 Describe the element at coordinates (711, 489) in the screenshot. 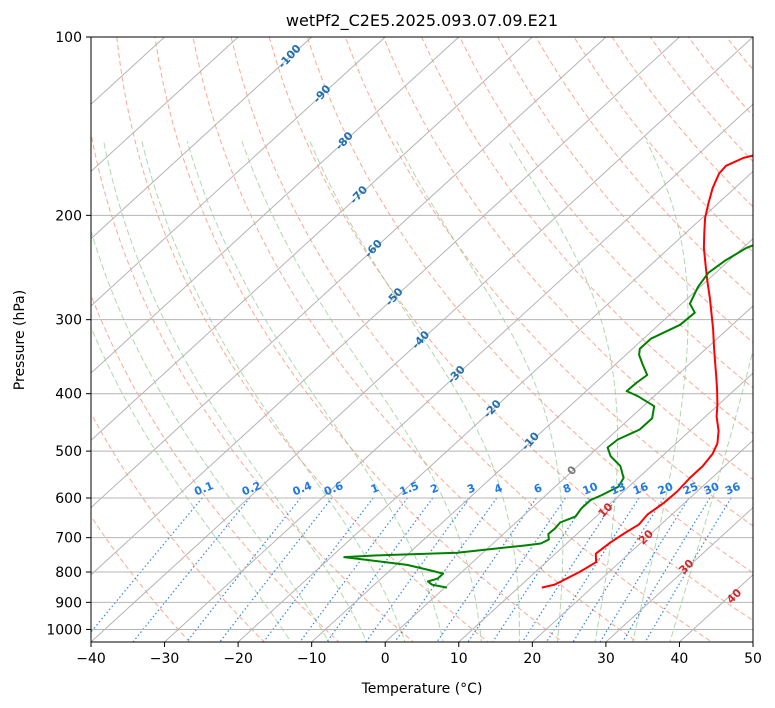

I see `mixing-ratio-label: 30` at that location.